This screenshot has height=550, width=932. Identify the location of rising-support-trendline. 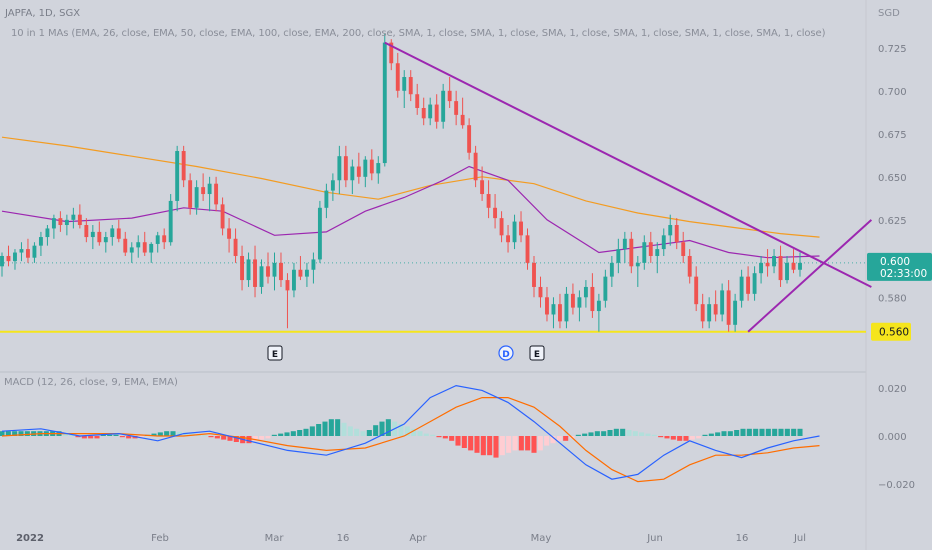
(810, 276).